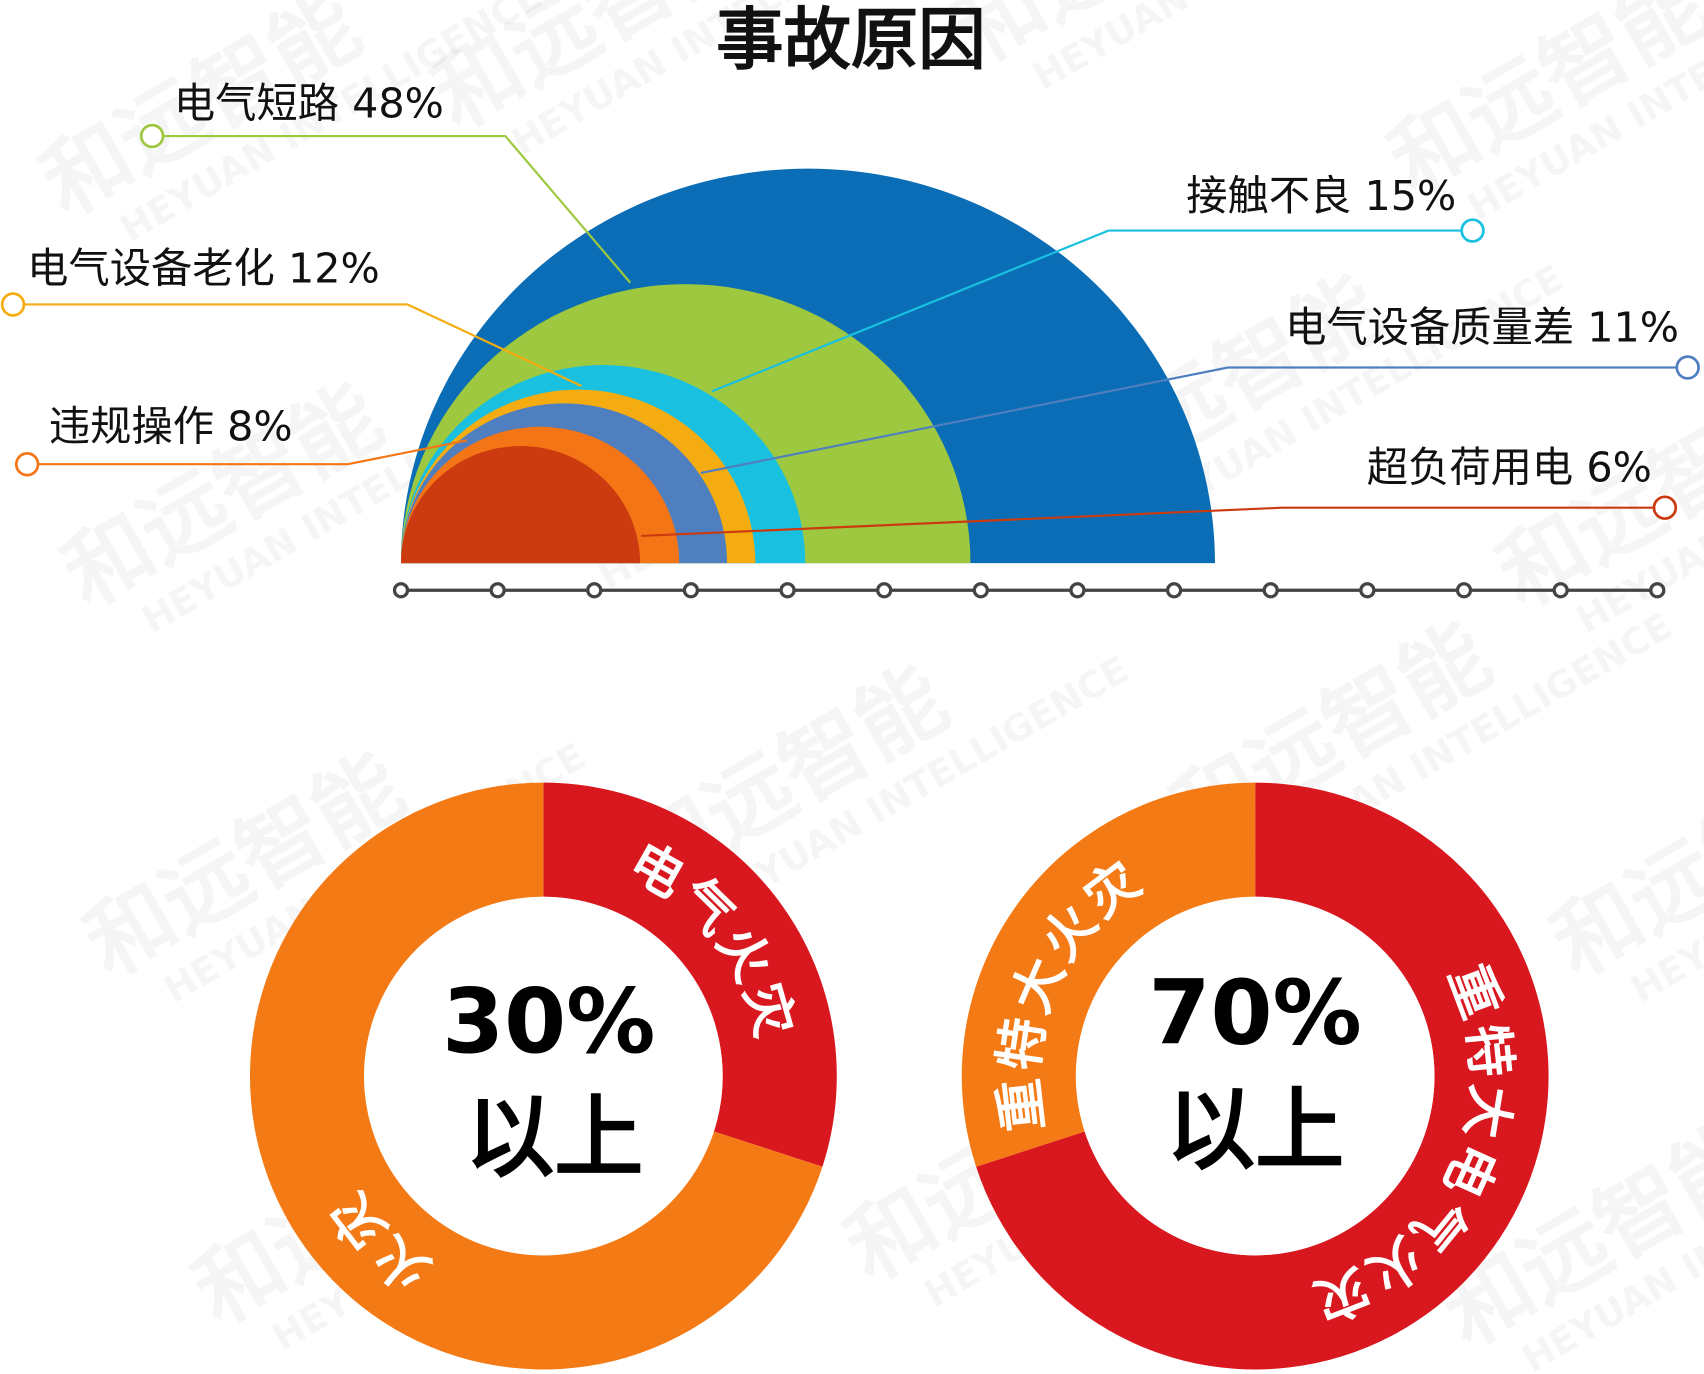  Describe the element at coordinates (309, 104) in the screenshot. I see `series-label: 电气短路 48%` at that location.